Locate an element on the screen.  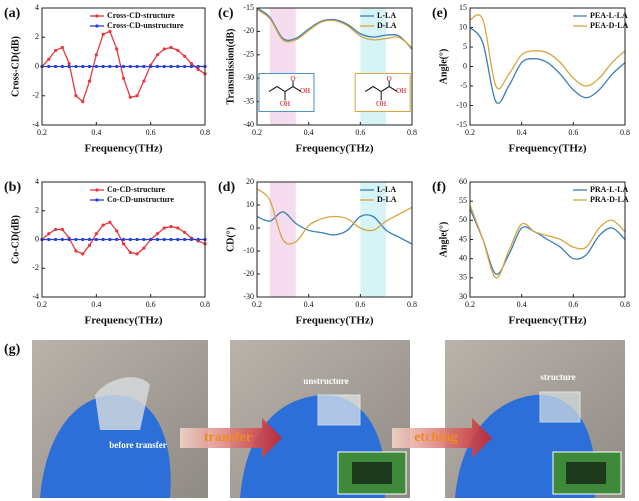
legend-label: Cross-CD-structure is located at coordinates (141, 15).